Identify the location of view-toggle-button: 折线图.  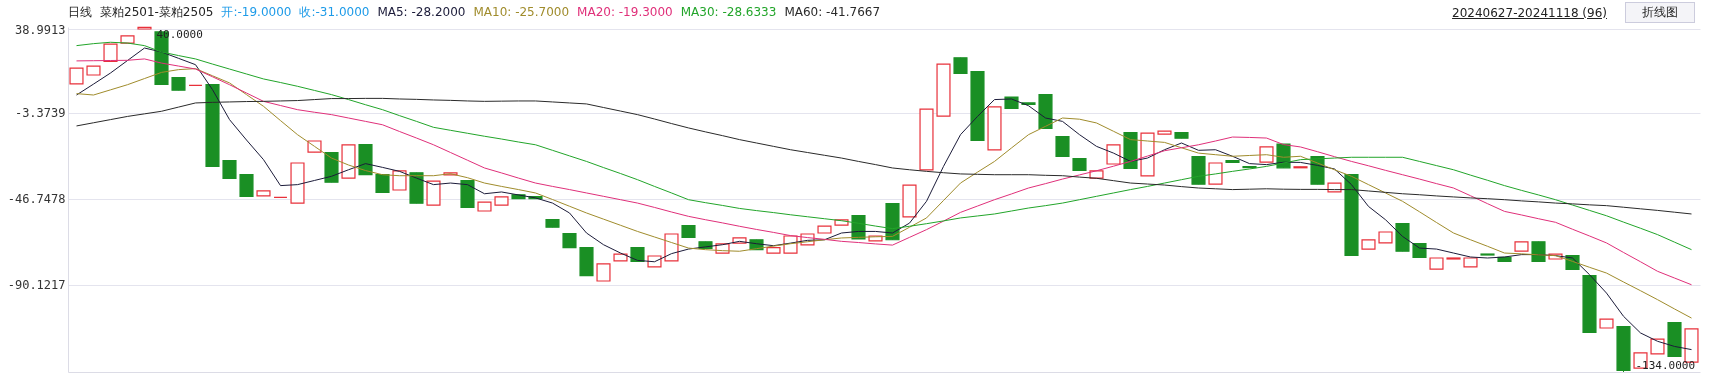
(1660, 12).